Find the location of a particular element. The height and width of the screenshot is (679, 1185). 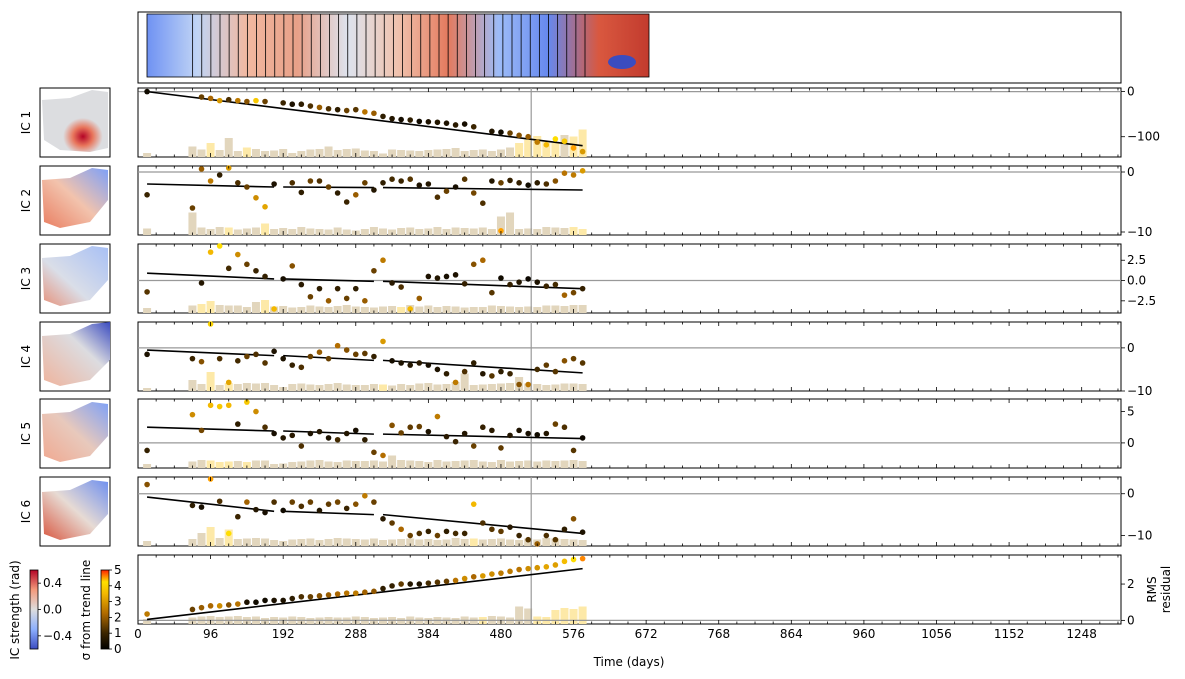

y-tick-label: 2.5 is located at coordinates (1136, 260).